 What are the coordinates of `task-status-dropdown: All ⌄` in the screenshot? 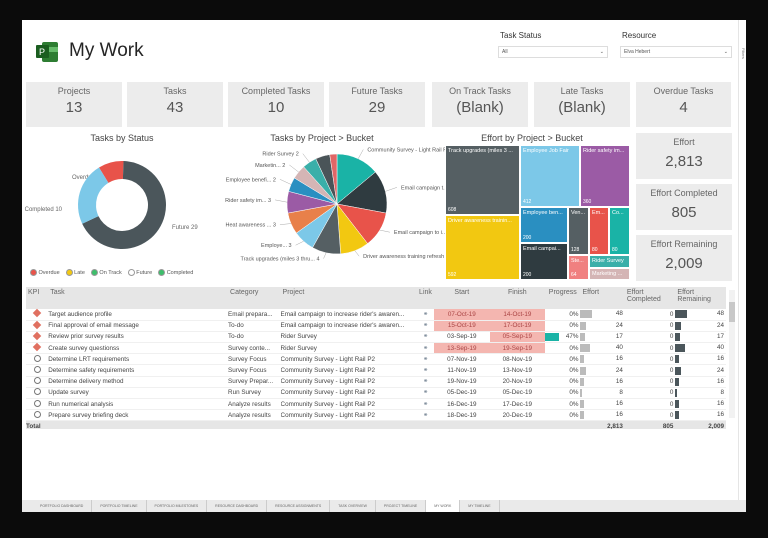 It's located at (553, 52).